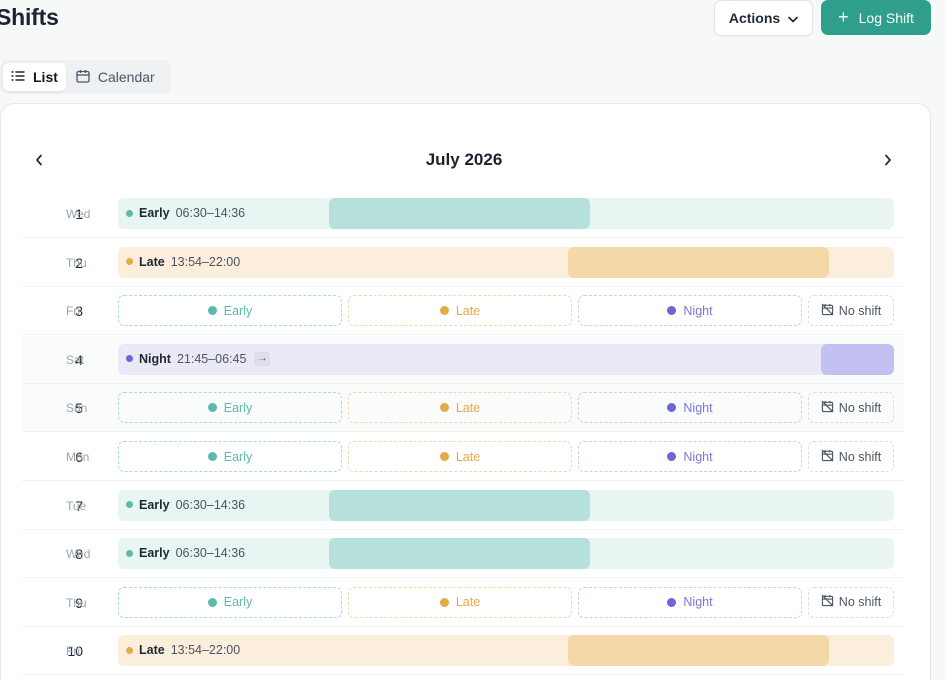  Describe the element at coordinates (152, 650) in the screenshot. I see `shift-name: Late` at that location.